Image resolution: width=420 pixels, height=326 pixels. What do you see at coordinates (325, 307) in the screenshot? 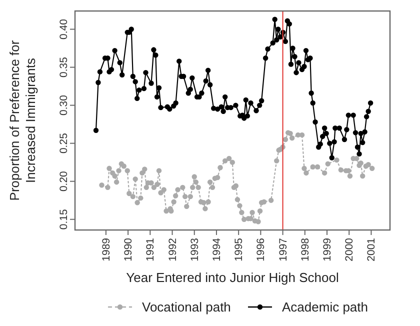
I see `legend-label: Academic path` at bounding box center [325, 307].